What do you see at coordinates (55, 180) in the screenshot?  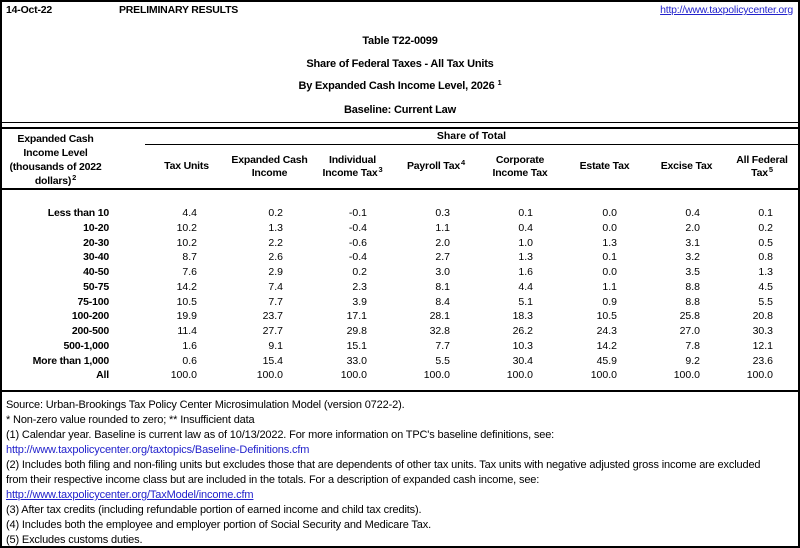 I see `income-level-header-line: dollars)2` at bounding box center [55, 180].